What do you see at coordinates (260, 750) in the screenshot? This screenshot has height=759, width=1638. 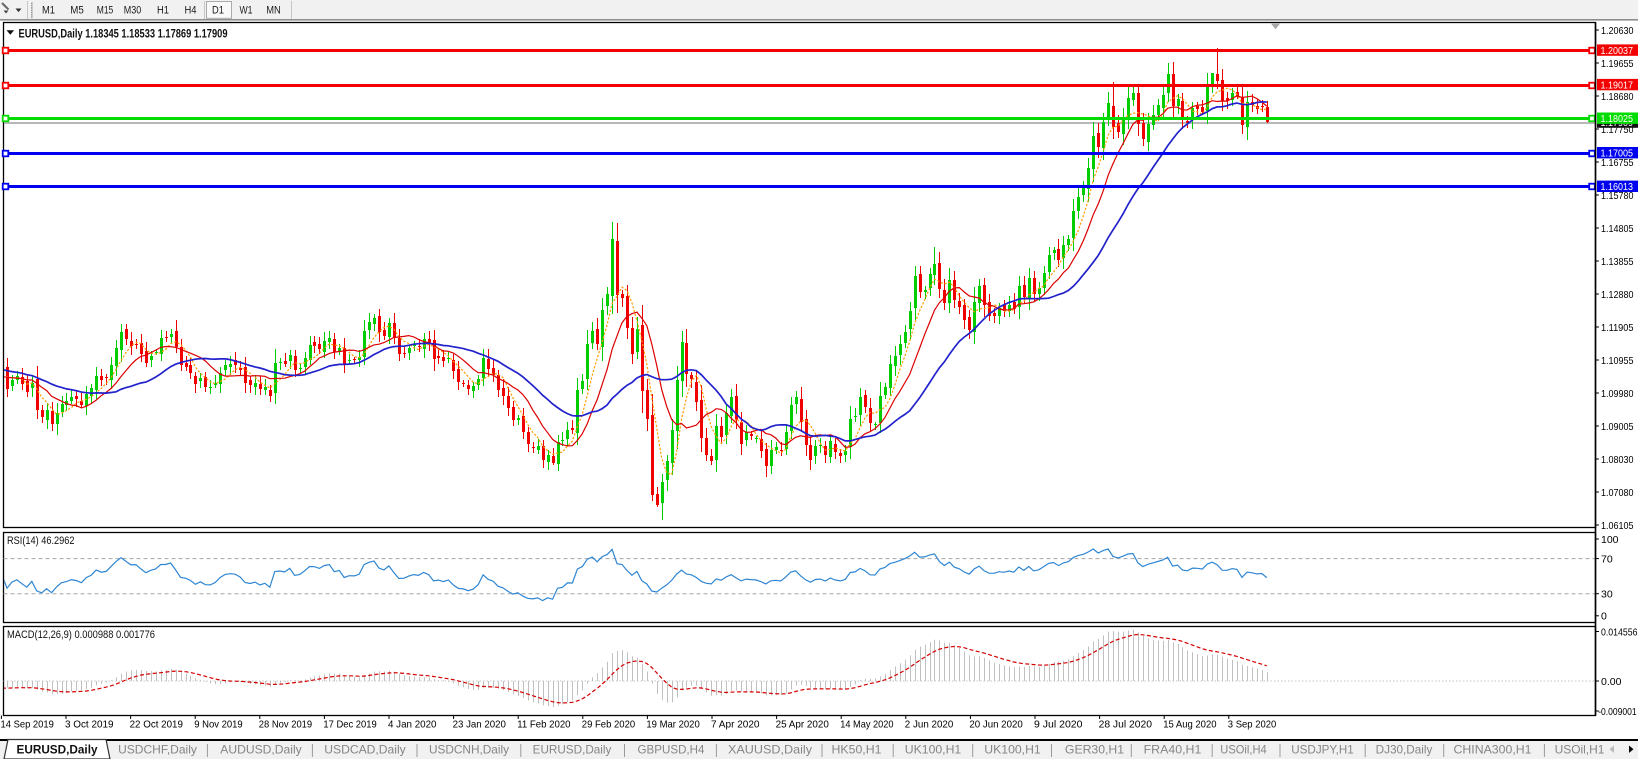 I see `svg-text: AUDUSD,Daily` at bounding box center [260, 750].